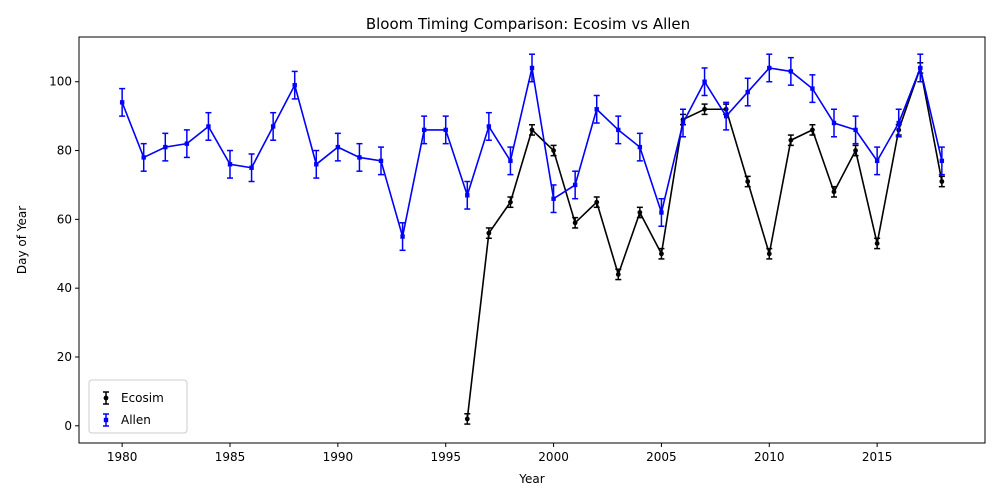 Image resolution: width=1000 pixels, height=504 pixels. What do you see at coordinates (122, 457) in the screenshot?
I see `x-tick-label: 1980` at bounding box center [122, 457].